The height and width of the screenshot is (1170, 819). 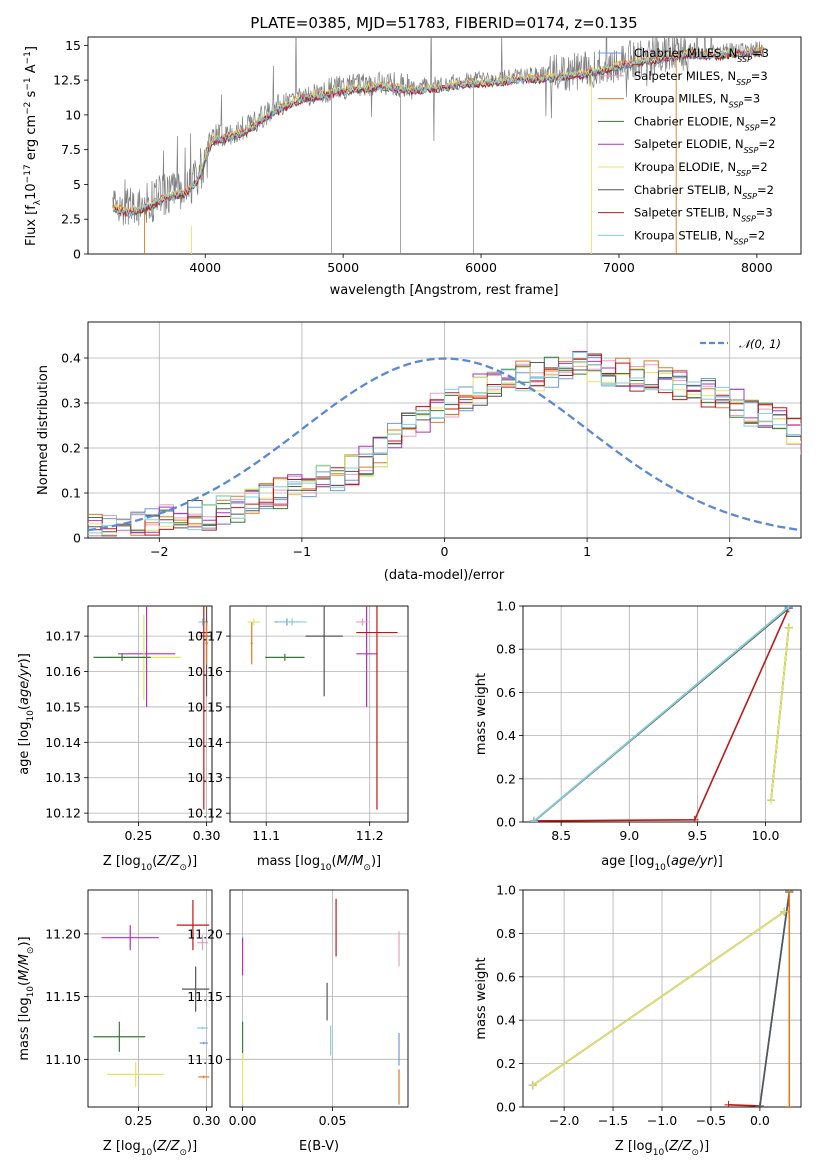 I want to click on legend-entry: 𝒩(0, 1), so click(x=760, y=344).